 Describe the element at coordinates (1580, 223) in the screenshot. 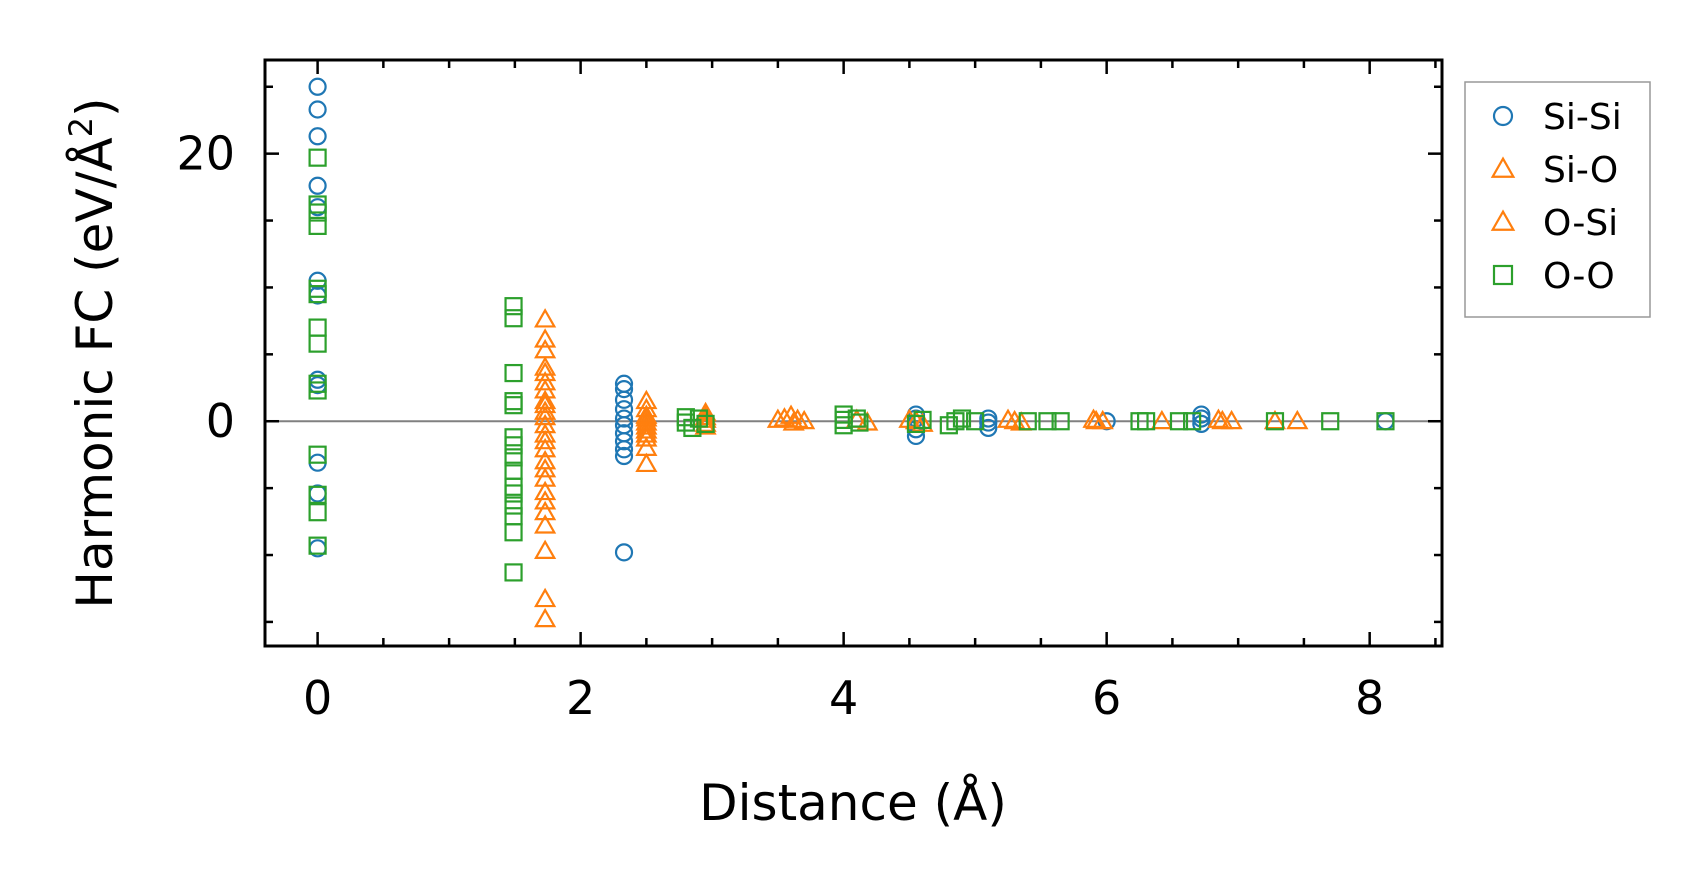

I see `legend-label-o-si: O-Si` at that location.